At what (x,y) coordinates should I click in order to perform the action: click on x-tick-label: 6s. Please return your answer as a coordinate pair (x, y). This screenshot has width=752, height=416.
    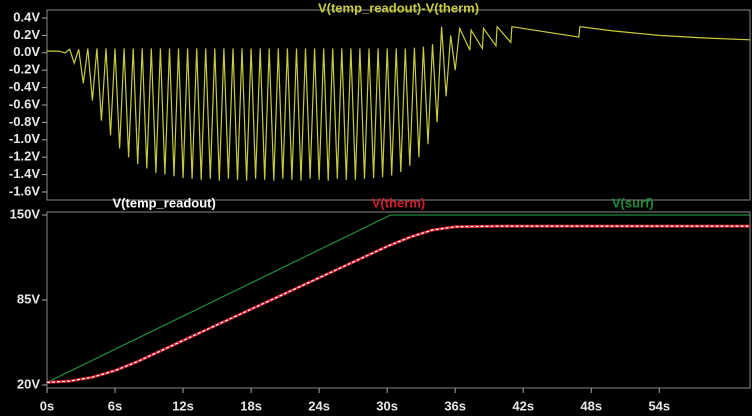
    Looking at the image, I should click on (115, 405).